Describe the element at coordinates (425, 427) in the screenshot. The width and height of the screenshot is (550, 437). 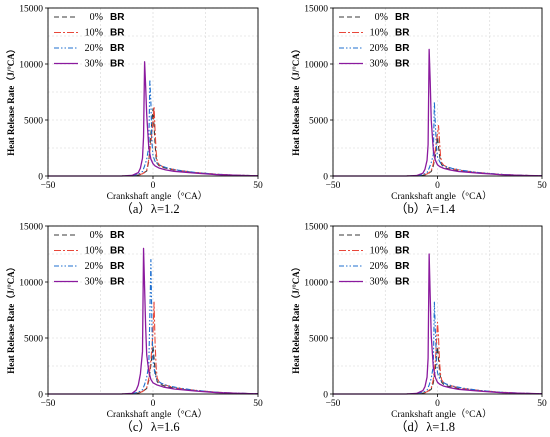
I see `panel-caption: （d）λ=1.8` at that location.